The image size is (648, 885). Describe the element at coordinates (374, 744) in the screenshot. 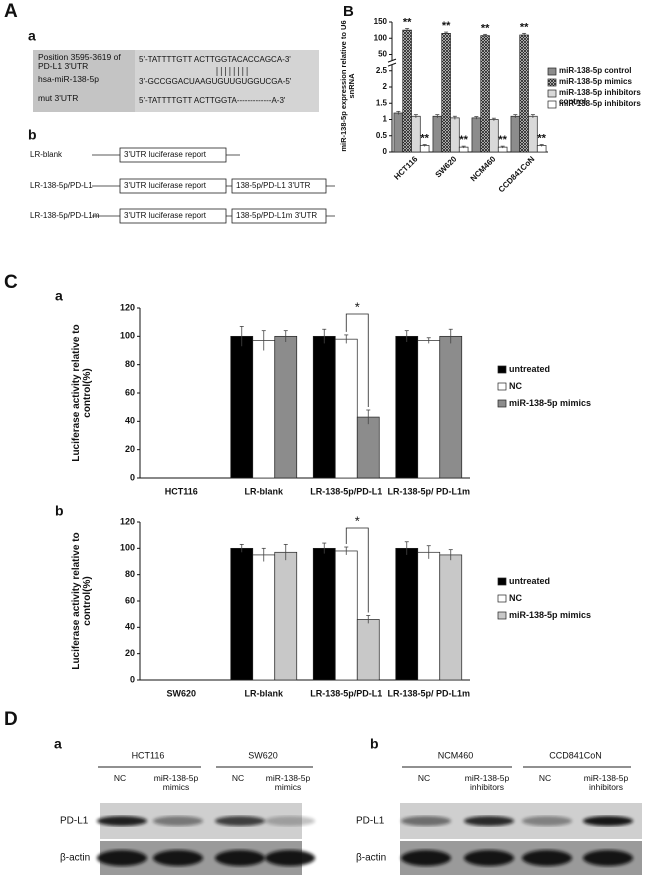

I see `sub-label: b` at that location.